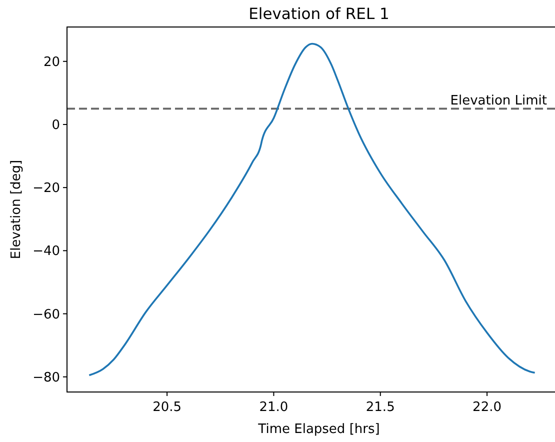 This screenshot has width=555, height=442. Describe the element at coordinates (46, 252) in the screenshot. I see `y-tick-label: −40` at that location.